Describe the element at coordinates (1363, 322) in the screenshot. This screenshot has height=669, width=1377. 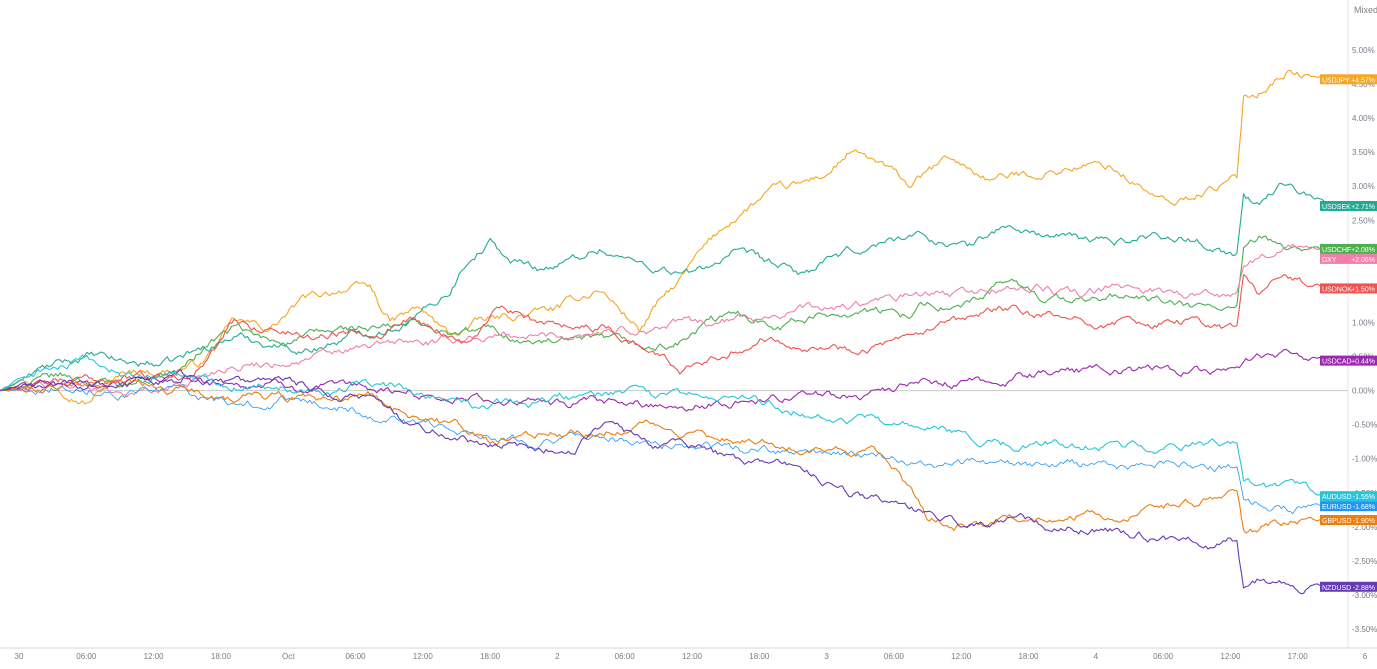
I see `y-tick-label: 1.00%` at that location.